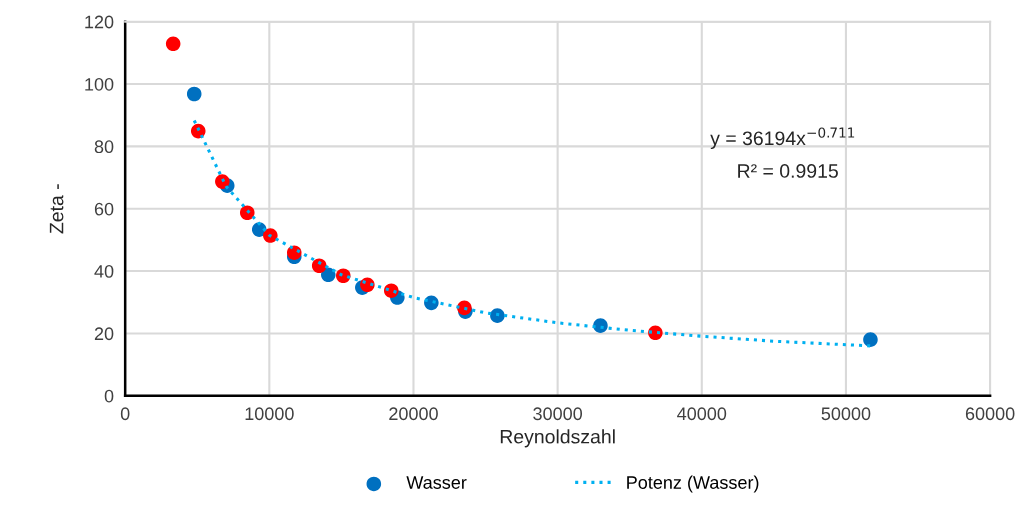  I want to click on x-tick-label: 0, so click(125, 414).